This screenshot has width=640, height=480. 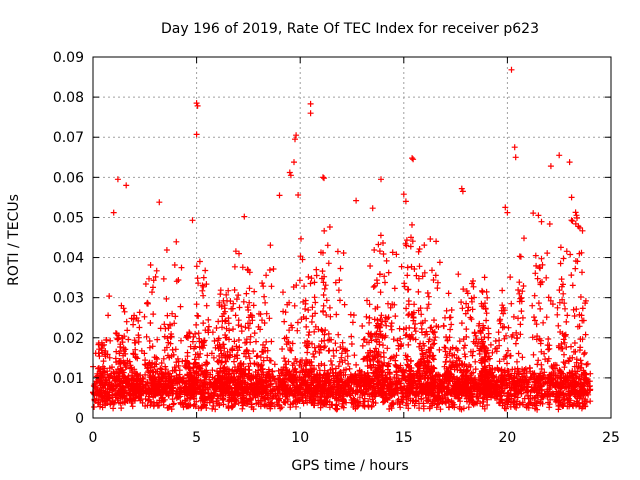 I want to click on x-axis-label: GPS time / hours, so click(x=349, y=466).